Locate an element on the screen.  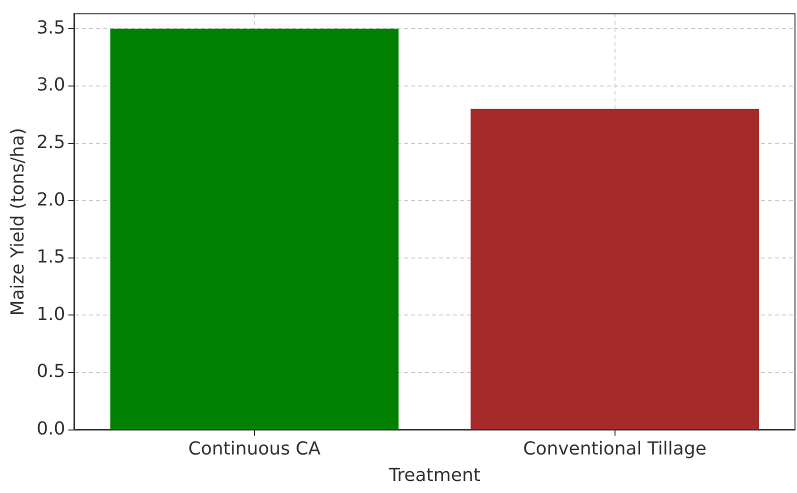
y-tick-label: 3.0 is located at coordinates (51, 85).